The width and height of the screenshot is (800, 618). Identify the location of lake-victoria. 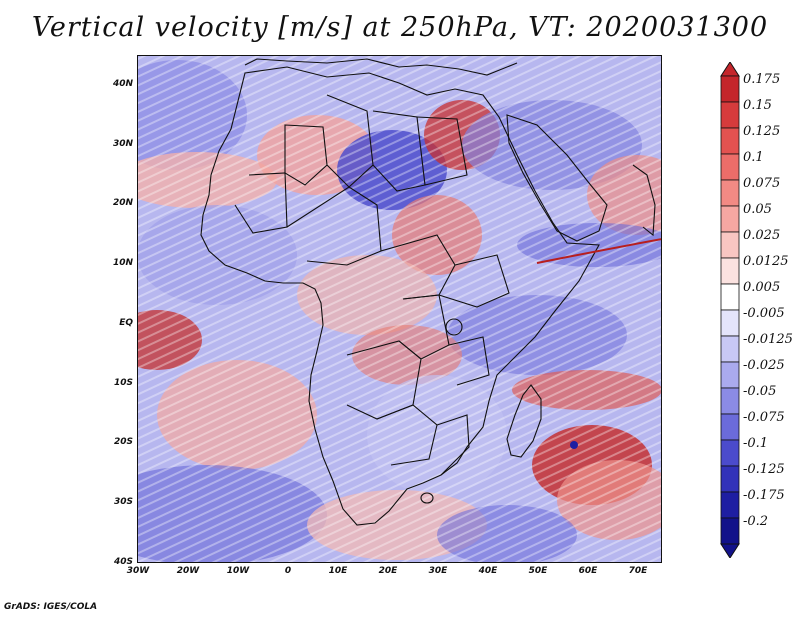
(454, 327).